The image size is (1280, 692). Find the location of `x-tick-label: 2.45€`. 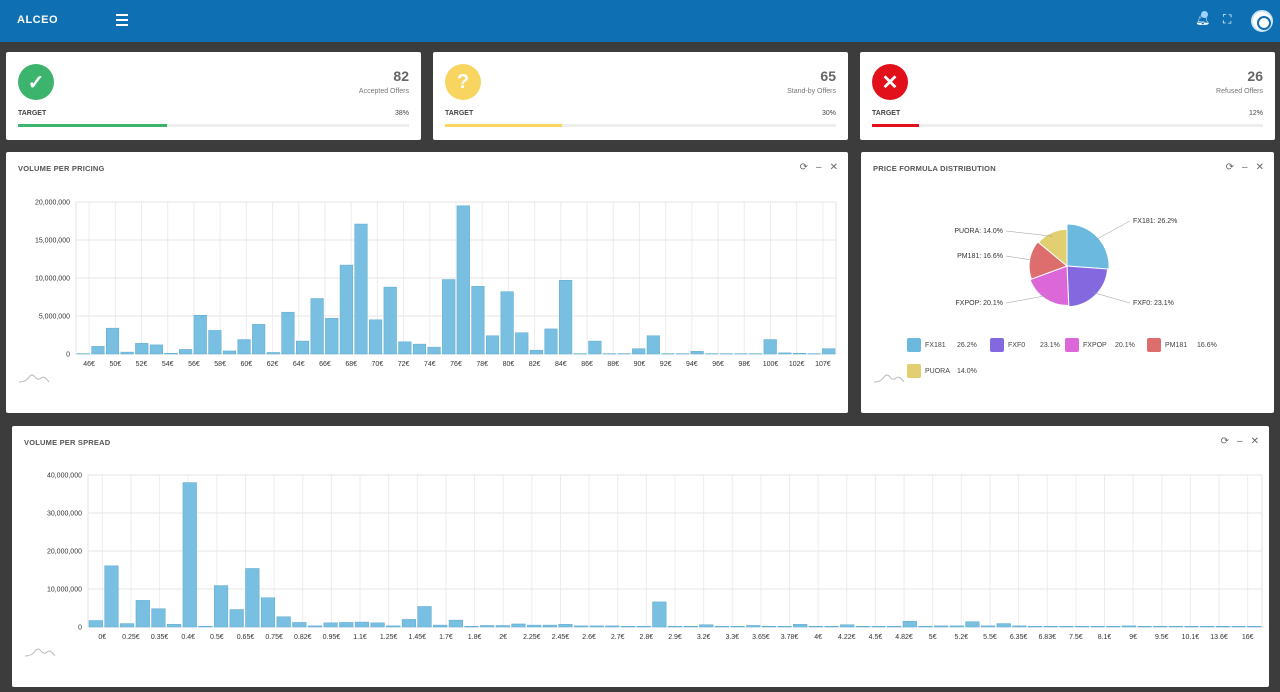

x-tick-label: 2.45€ is located at coordinates (561, 637).